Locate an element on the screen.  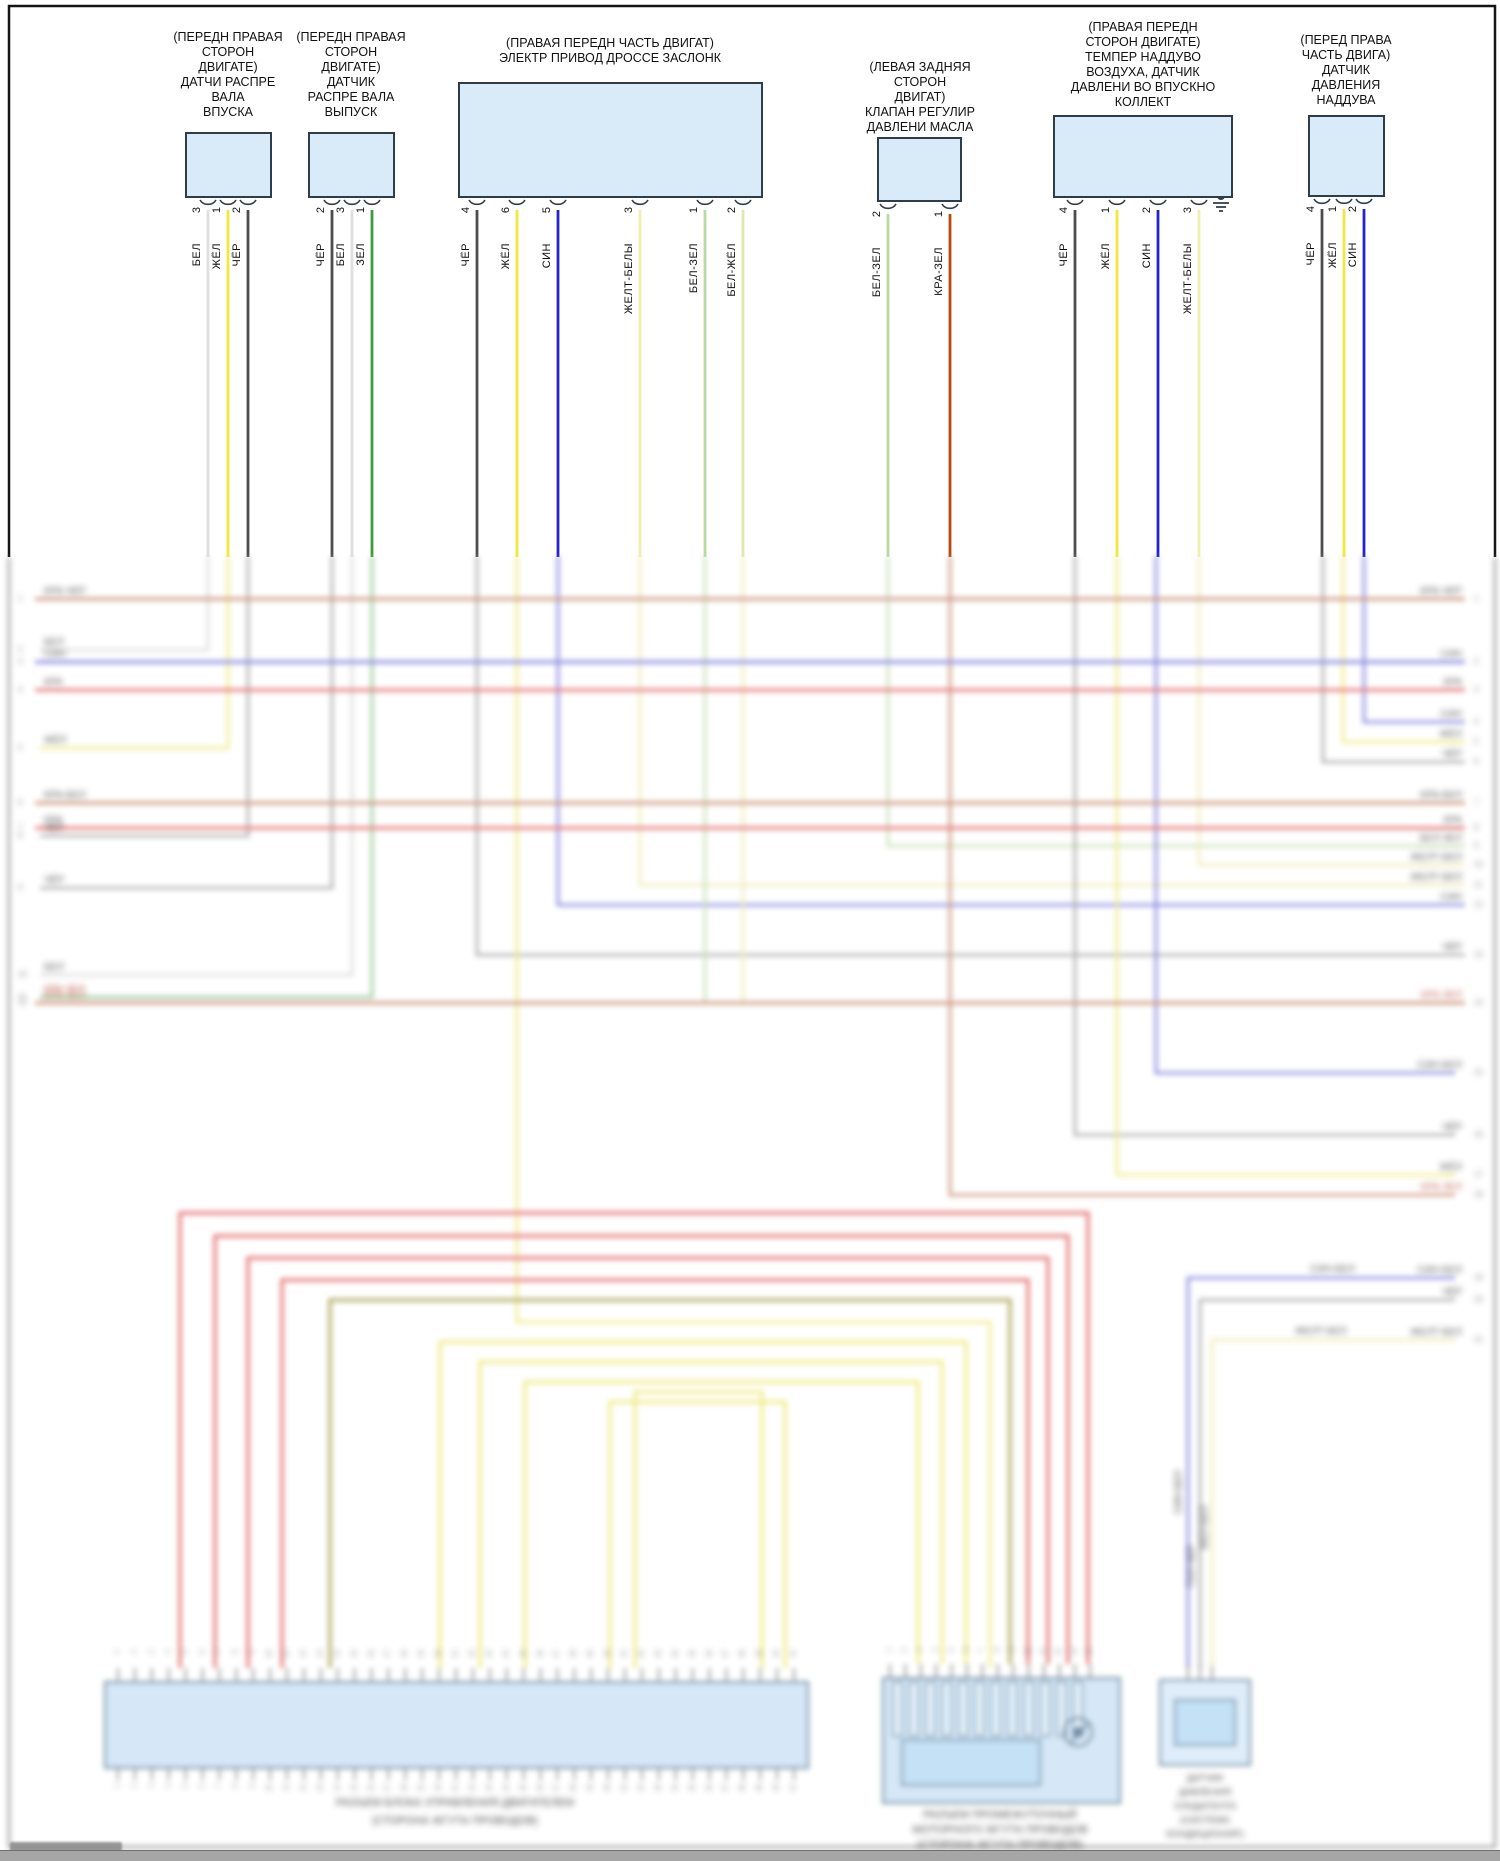
oil-pressure-valve-label: ДВИГАТ) is located at coordinates (920, 97).